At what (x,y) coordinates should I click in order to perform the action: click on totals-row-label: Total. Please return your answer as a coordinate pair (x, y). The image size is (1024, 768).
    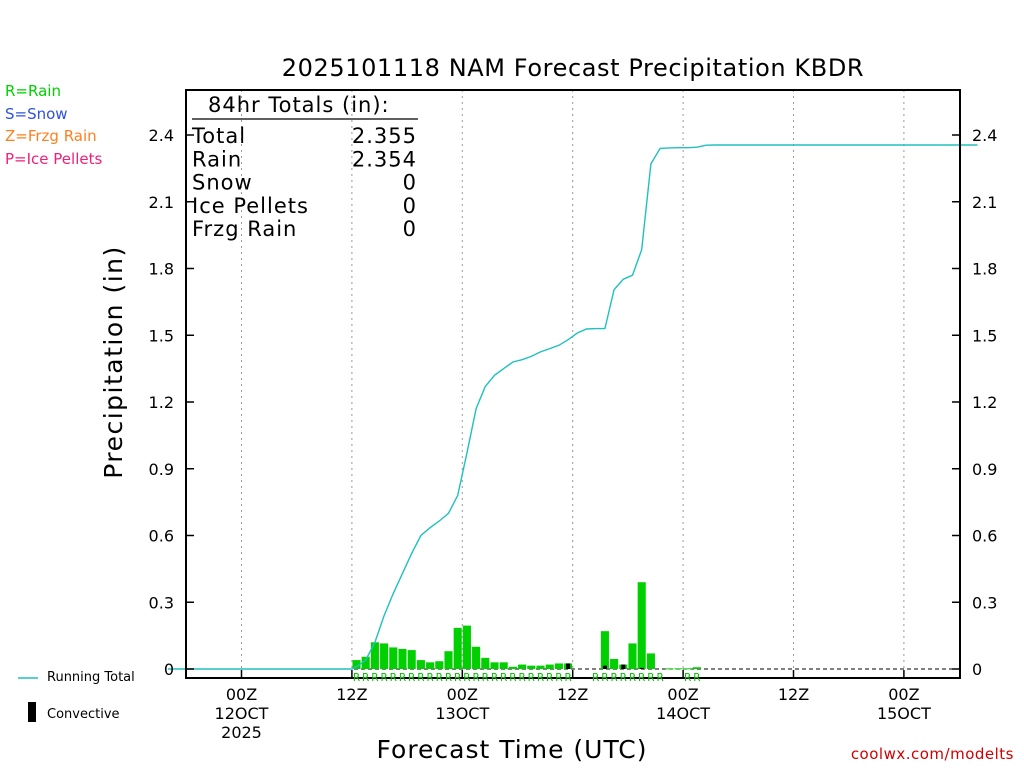
    Looking at the image, I should click on (218, 136).